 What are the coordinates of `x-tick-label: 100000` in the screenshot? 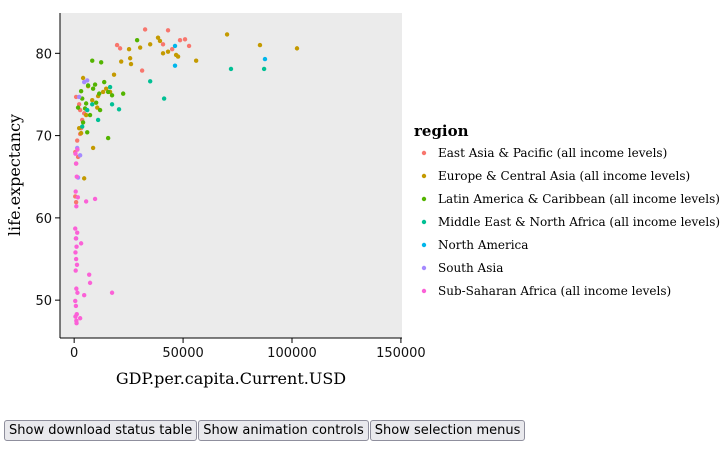 It's located at (292, 353).